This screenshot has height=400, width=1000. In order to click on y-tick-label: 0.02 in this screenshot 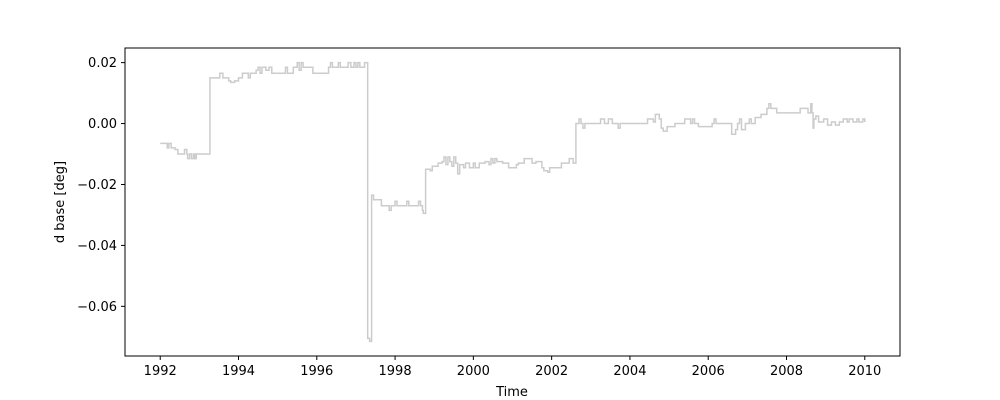, I will do `click(102, 63)`.